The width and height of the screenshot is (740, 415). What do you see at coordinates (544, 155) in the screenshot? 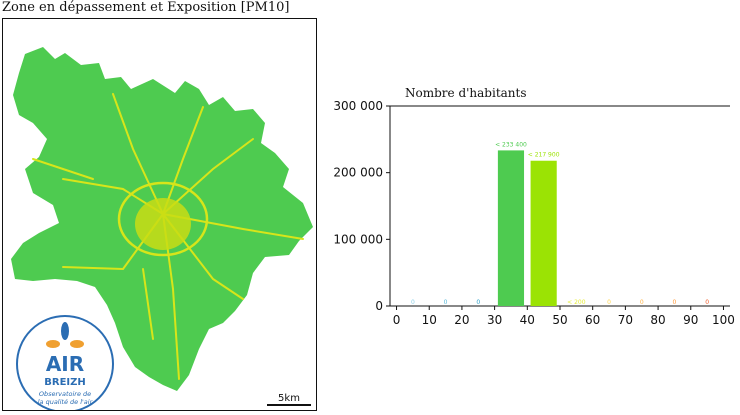
I see `bar-value-label: < 217 900` at bounding box center [544, 155].